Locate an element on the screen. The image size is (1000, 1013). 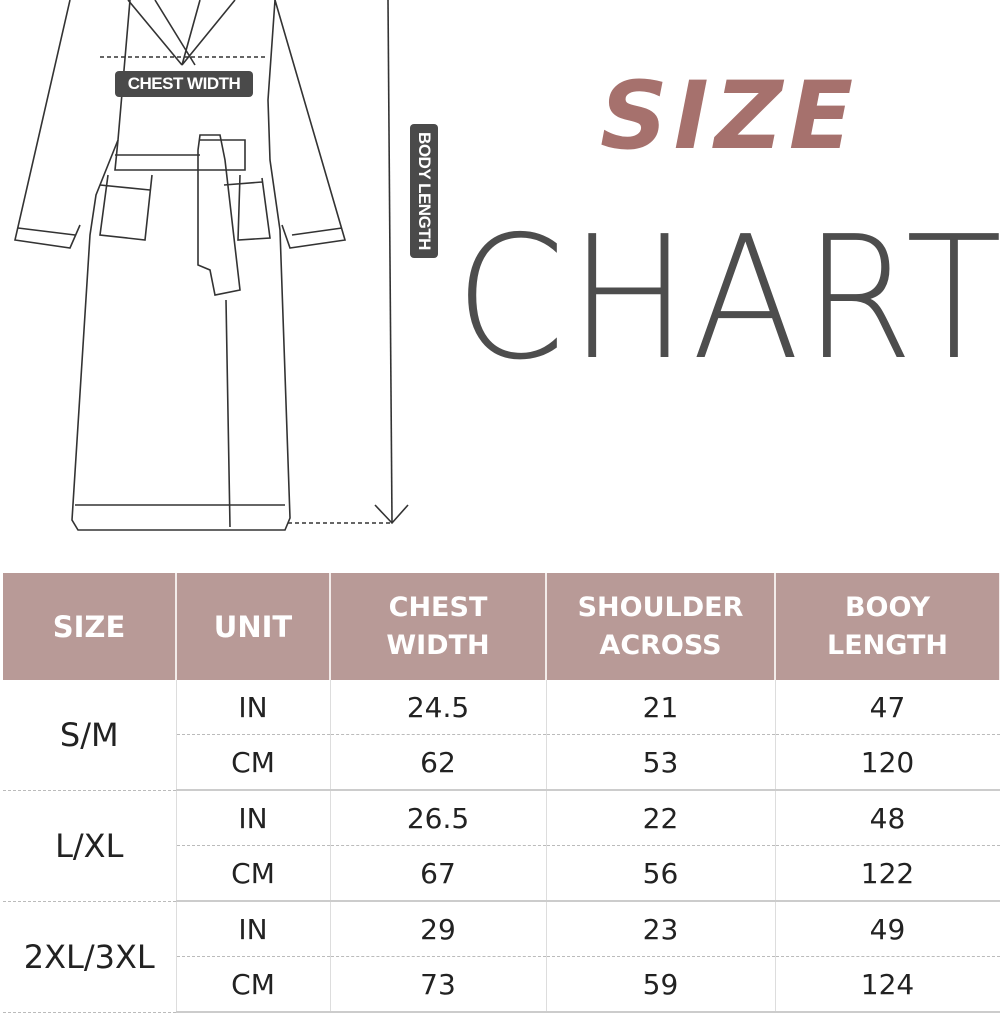
table-row: L/XL IN 26.5 22 48 is located at coordinates (501, 846).